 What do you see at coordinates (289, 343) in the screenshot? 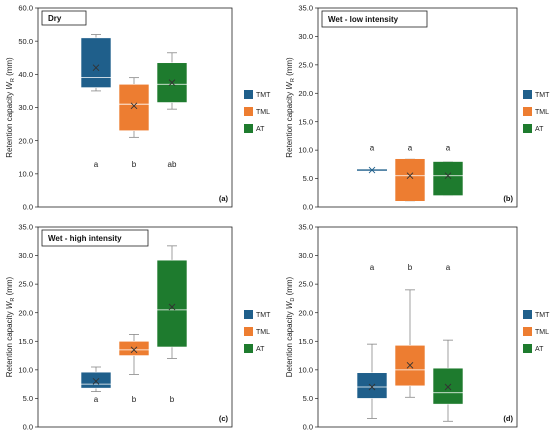
I see `y-axis-label-main: Detention capacity` at bounding box center [289, 343].